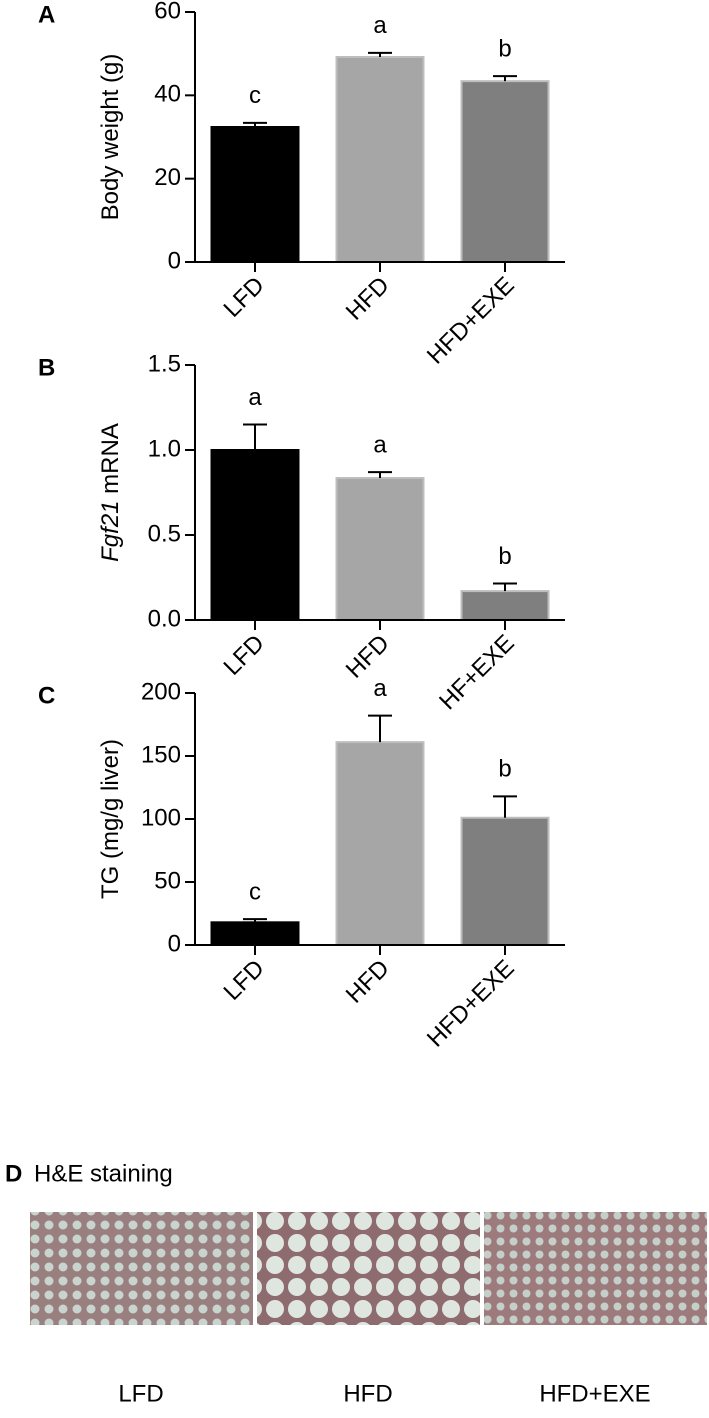  Describe the element at coordinates (167, 12) in the screenshot. I see `y-tick-label: 60` at that location.